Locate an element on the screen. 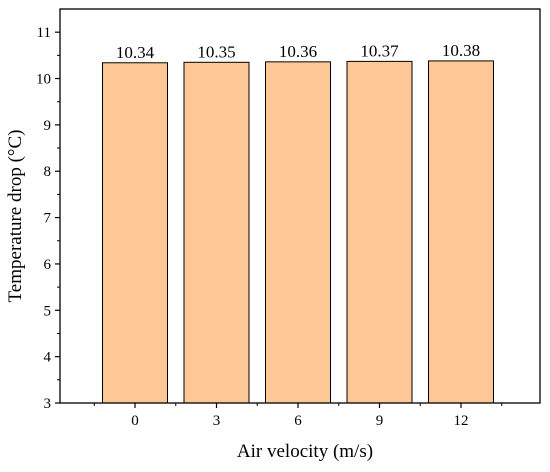  y-tick-label-9: 9 is located at coordinates (48, 126).